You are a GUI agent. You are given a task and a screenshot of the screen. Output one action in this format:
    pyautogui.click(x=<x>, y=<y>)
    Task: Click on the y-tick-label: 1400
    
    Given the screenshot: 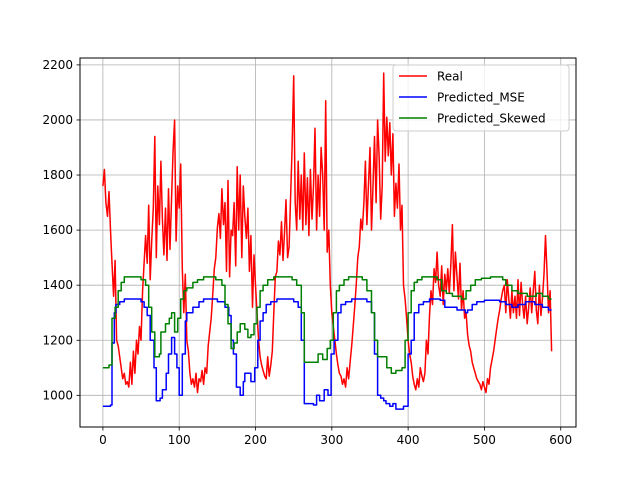 What is the action you would take?
    pyautogui.click(x=57, y=285)
    